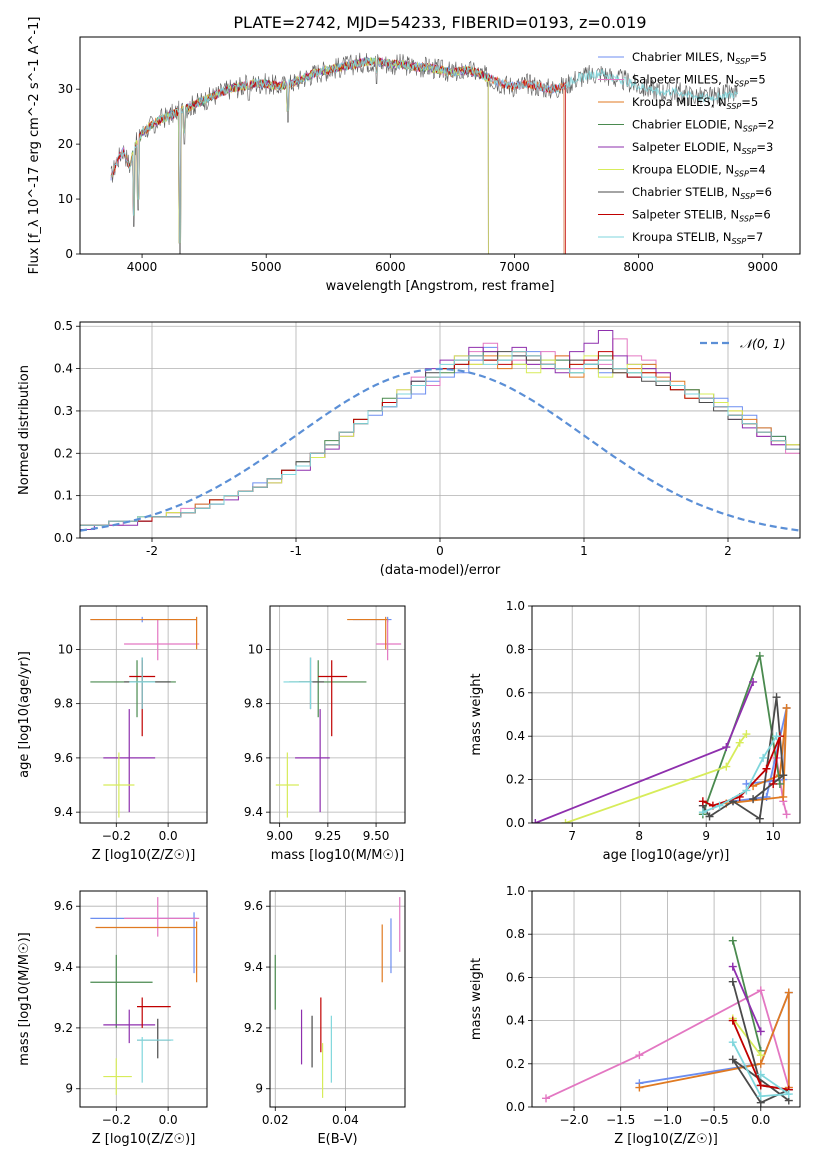  Describe the element at coordinates (390, 267) in the screenshot. I see `x-tick-label: 6000` at that location.